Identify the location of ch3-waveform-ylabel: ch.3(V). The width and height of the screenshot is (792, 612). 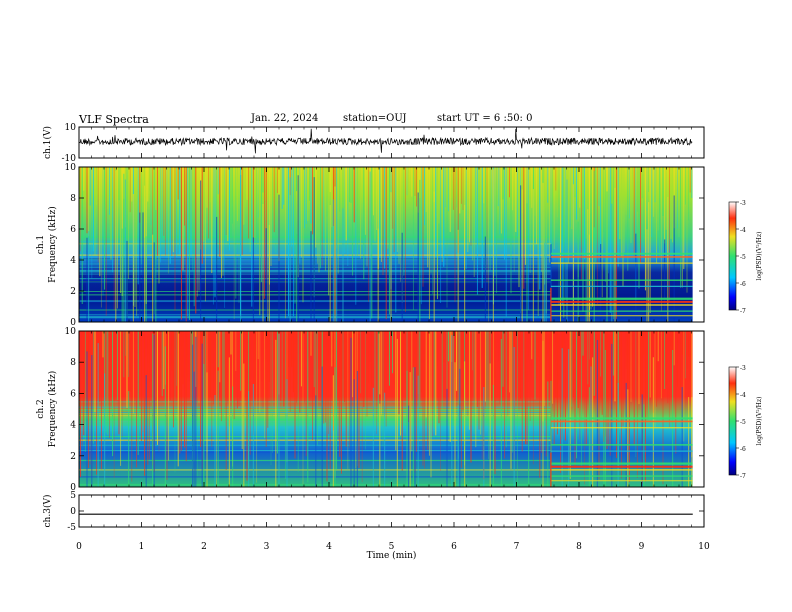
(47, 511).